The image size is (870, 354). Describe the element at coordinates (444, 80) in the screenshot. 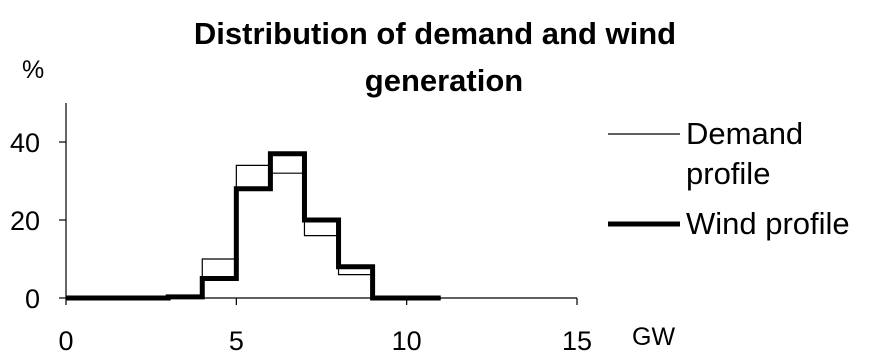

I see `chart-title-line-2: generation` at that location.